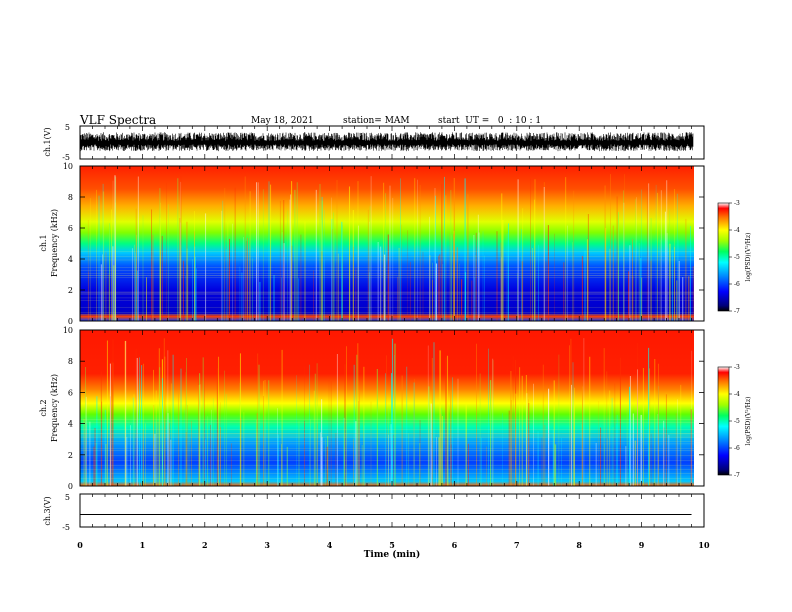 This screenshot has height=612, width=792. Describe the element at coordinates (143, 545) in the screenshot. I see `x-tick-label: 1` at that location.